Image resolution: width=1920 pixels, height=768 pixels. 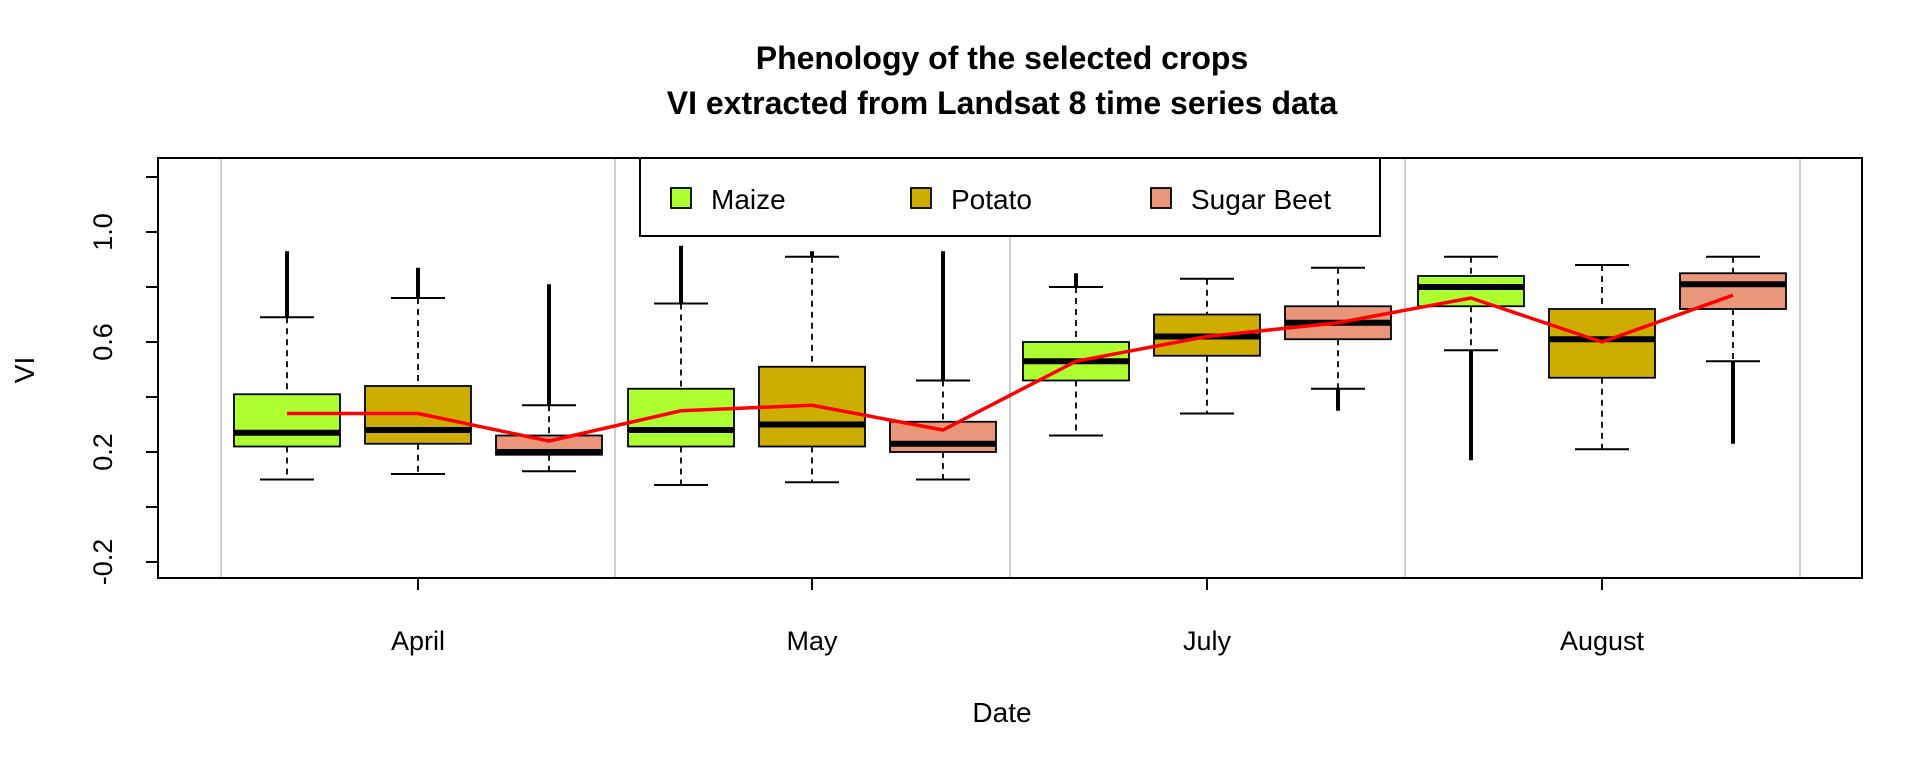 I want to click on y-tick-label: 0.2, so click(x=103, y=452).